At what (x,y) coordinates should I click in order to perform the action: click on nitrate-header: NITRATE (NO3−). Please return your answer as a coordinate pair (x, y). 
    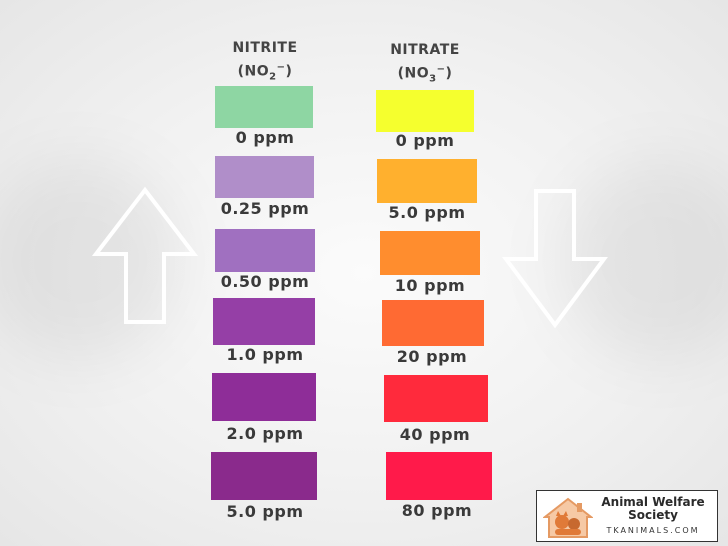
    Looking at the image, I should click on (425, 64).